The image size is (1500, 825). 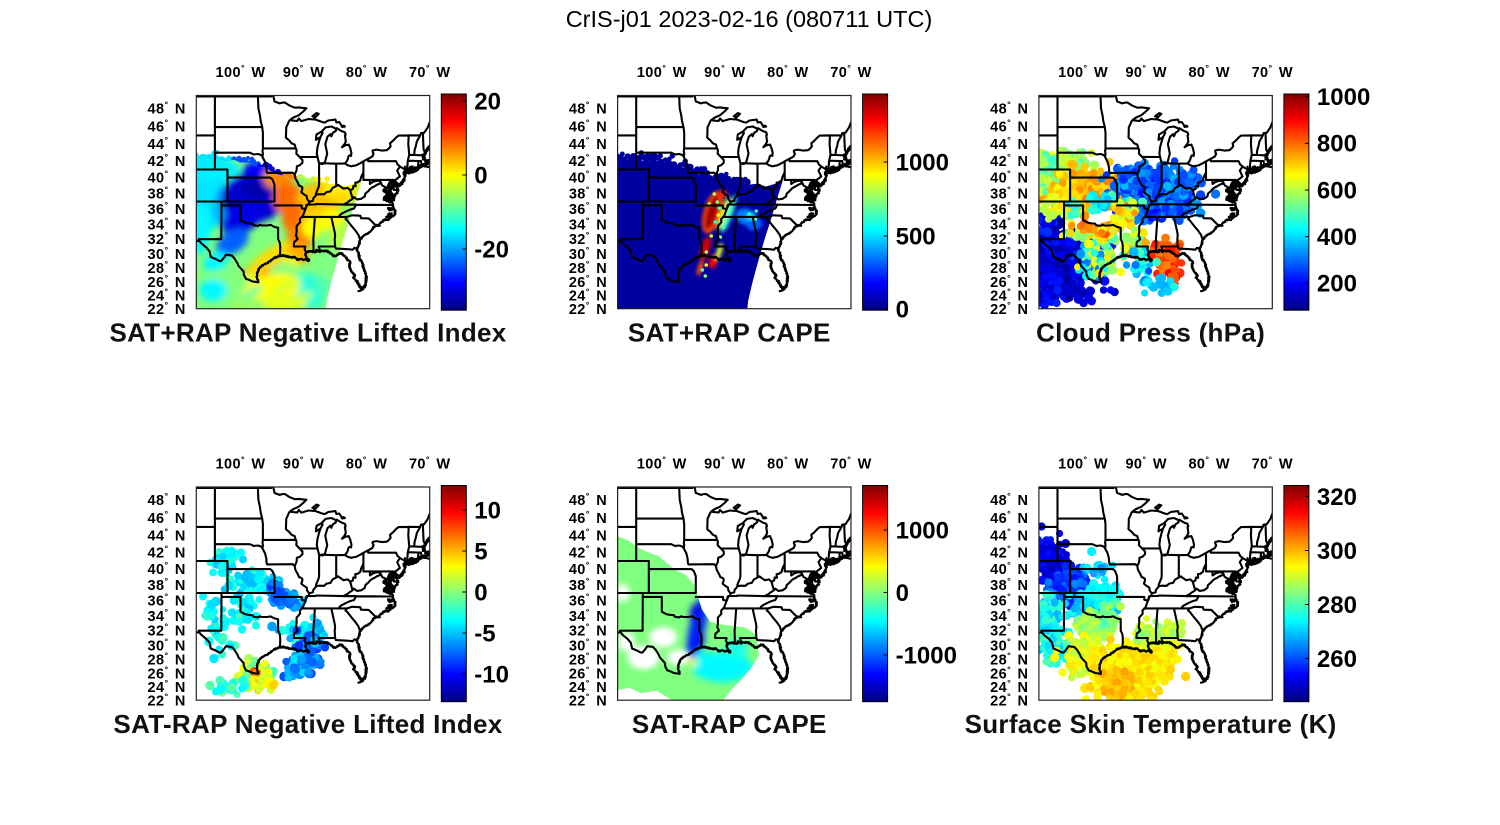 What do you see at coordinates (1337, 284) in the screenshot?
I see `svg-text: 200` at bounding box center [1337, 284].